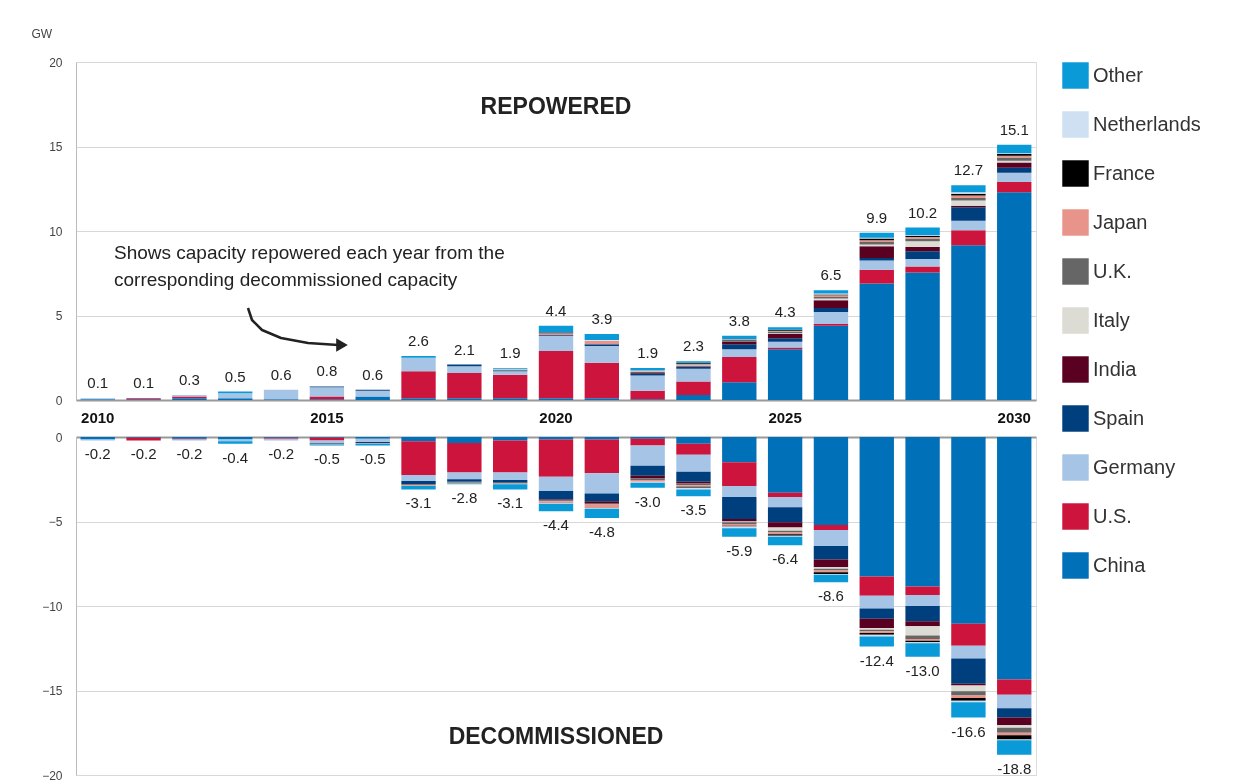 Image resolution: width=1260 pixels, height=782 pixels. What do you see at coordinates (693, 346) in the screenshot?
I see `total-label: 2.3` at bounding box center [693, 346].